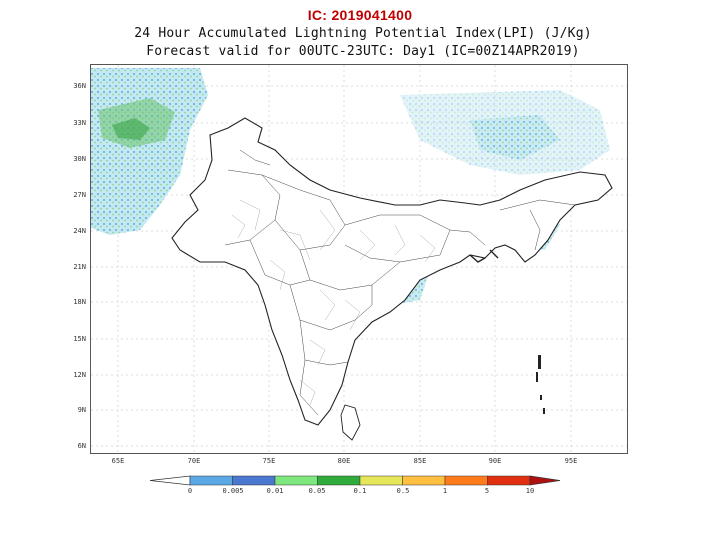 This screenshot has height=540, width=720. What do you see at coordinates (344, 461) in the screenshot?
I see `lon-tick: 80E` at bounding box center [344, 461].